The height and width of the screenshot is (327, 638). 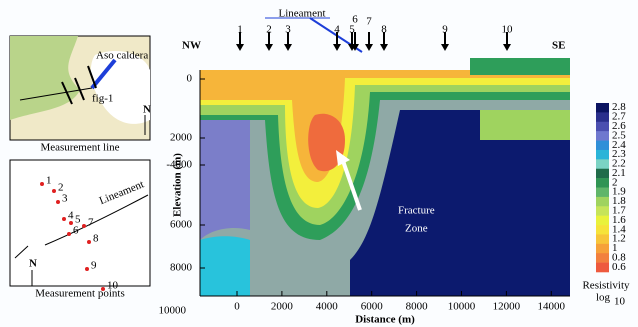 What do you see at coordinates (619, 117) in the screenshot?
I see `colorbar-label: 2.7` at bounding box center [619, 117].